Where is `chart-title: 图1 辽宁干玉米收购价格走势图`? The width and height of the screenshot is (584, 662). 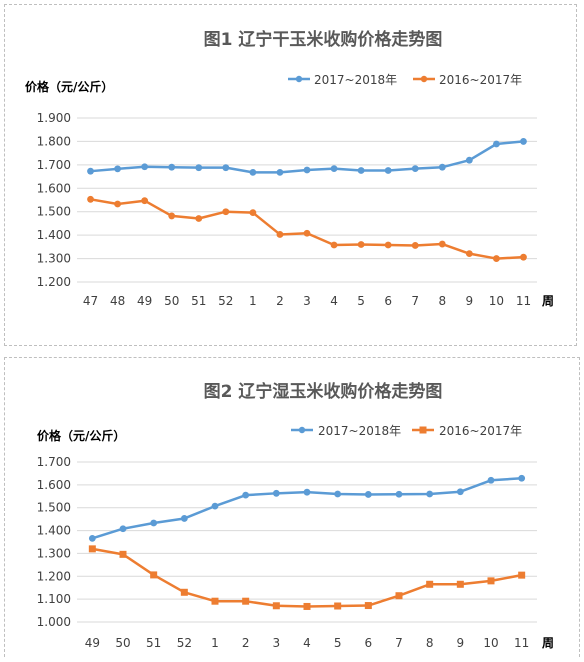
chart-title: 图1 辽宁干玉米收购价格走势图 is located at coordinates (323, 39).